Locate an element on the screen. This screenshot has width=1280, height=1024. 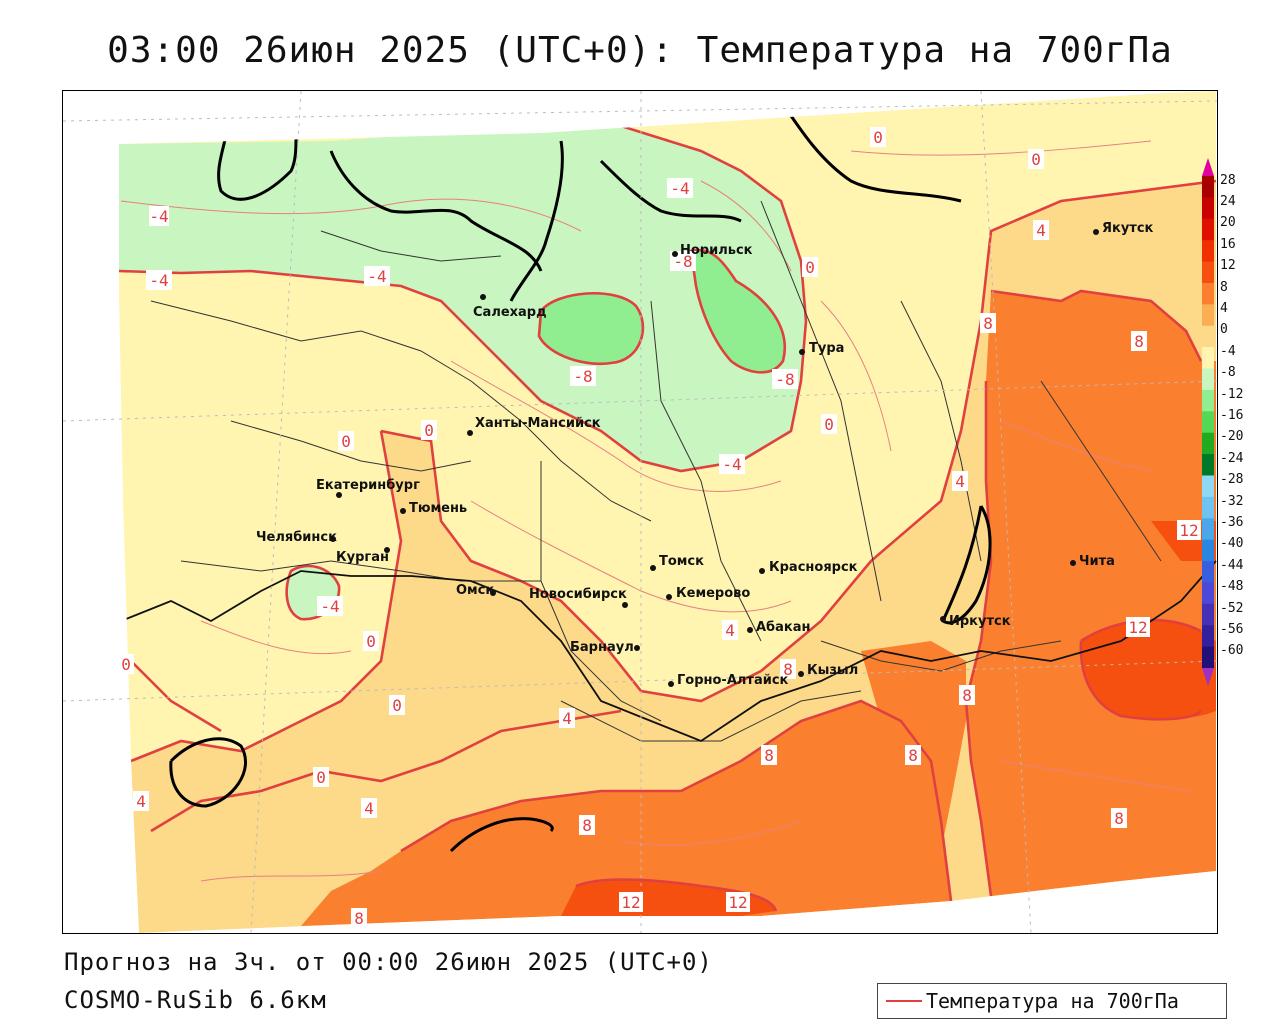
svg-text: -8 is located at coordinates (682, 261).